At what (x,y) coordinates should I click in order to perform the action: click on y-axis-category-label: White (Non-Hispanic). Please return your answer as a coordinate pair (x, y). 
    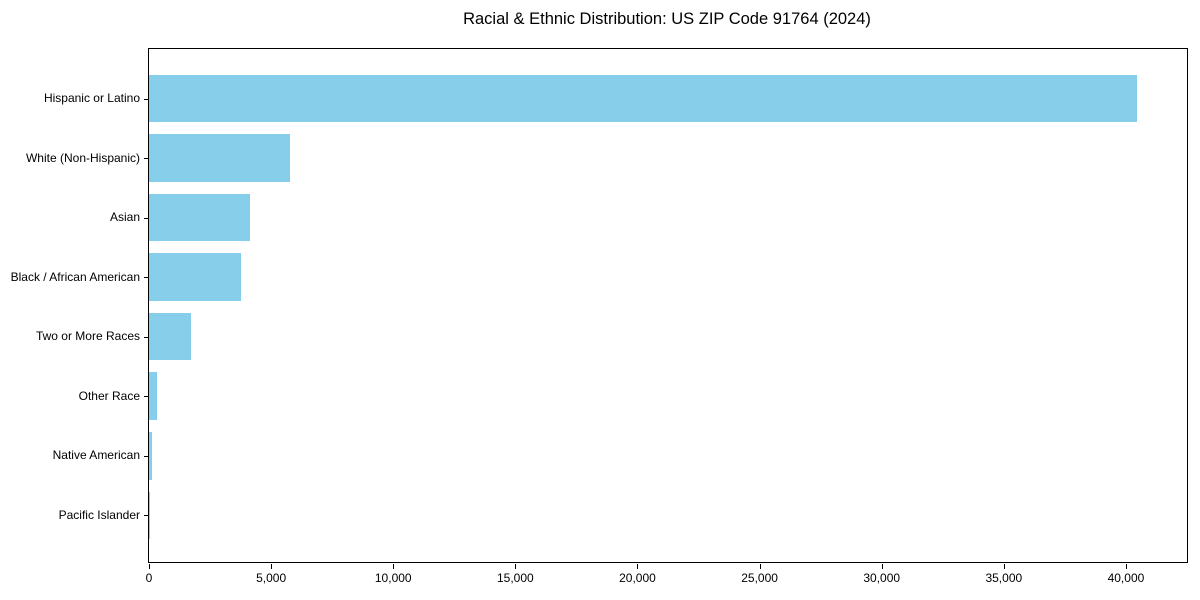
    Looking at the image, I should click on (82, 157).